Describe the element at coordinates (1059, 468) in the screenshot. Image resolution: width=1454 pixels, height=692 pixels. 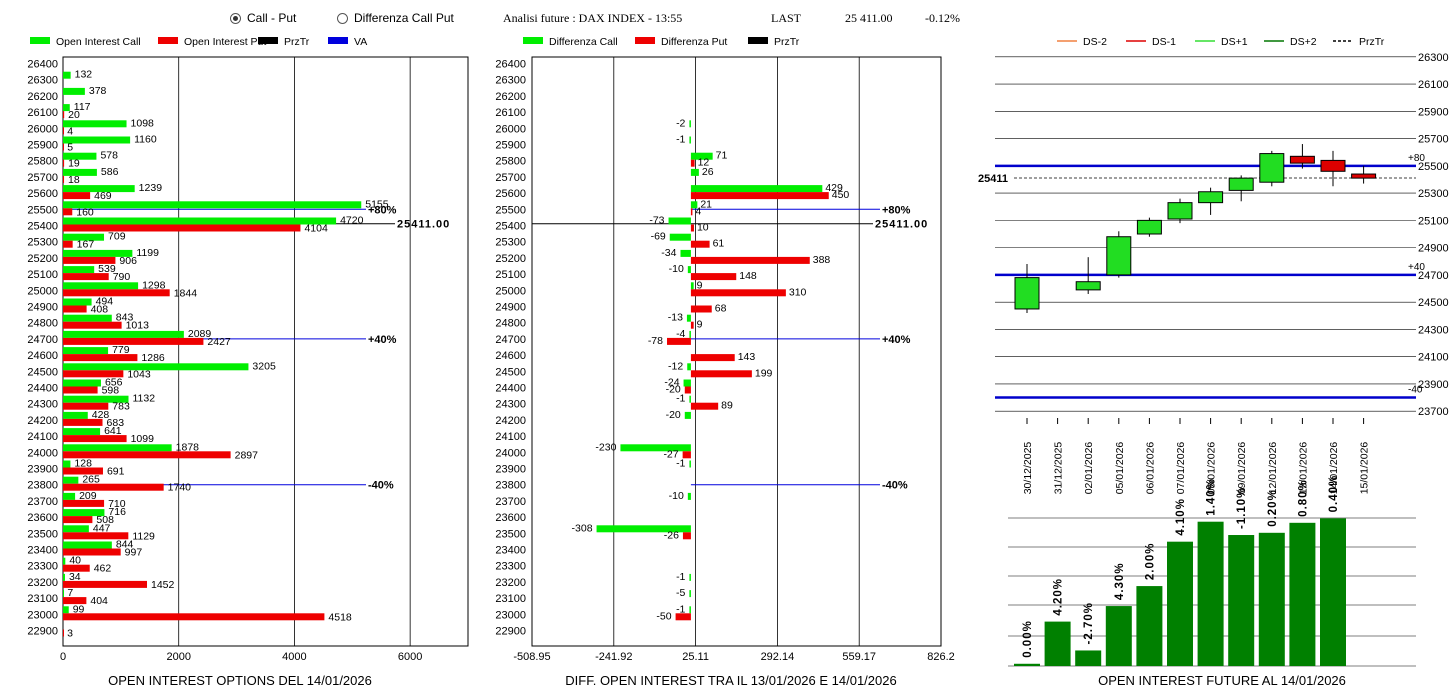
I see `date-label-p3: 31/12/2025` at that location.